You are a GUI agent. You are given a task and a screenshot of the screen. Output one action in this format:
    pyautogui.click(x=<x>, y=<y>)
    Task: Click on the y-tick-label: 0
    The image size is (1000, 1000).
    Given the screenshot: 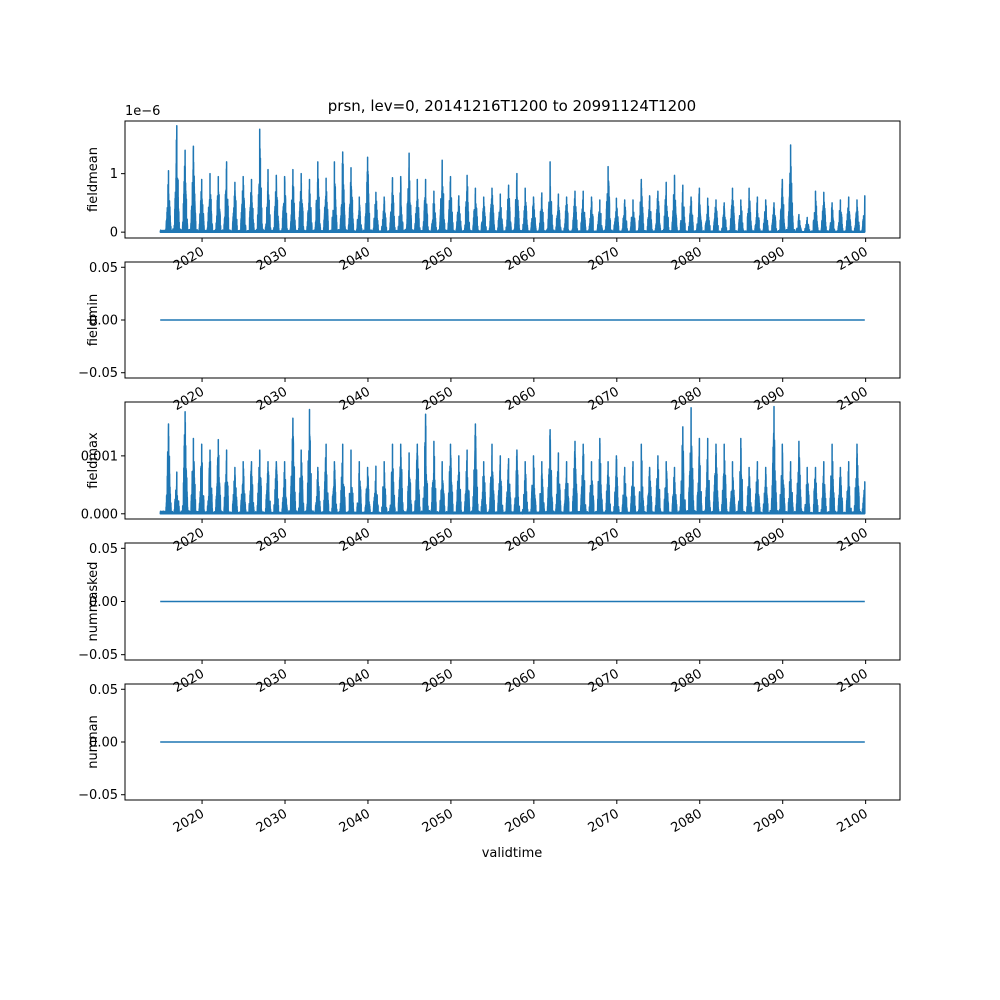 What is the action you would take?
    pyautogui.click(x=114, y=233)
    